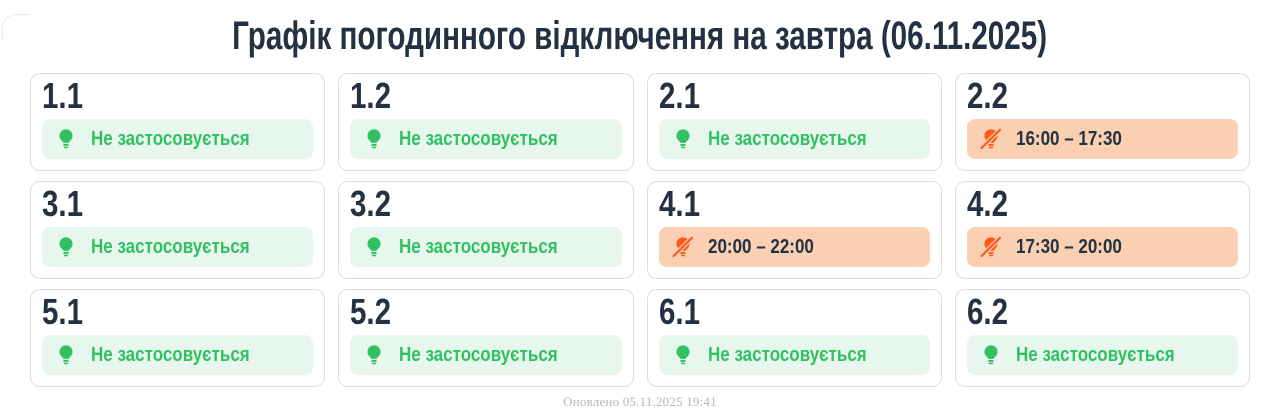  I want to click on group-card-6.1: 6.1 Не застосовується, so click(794, 338).